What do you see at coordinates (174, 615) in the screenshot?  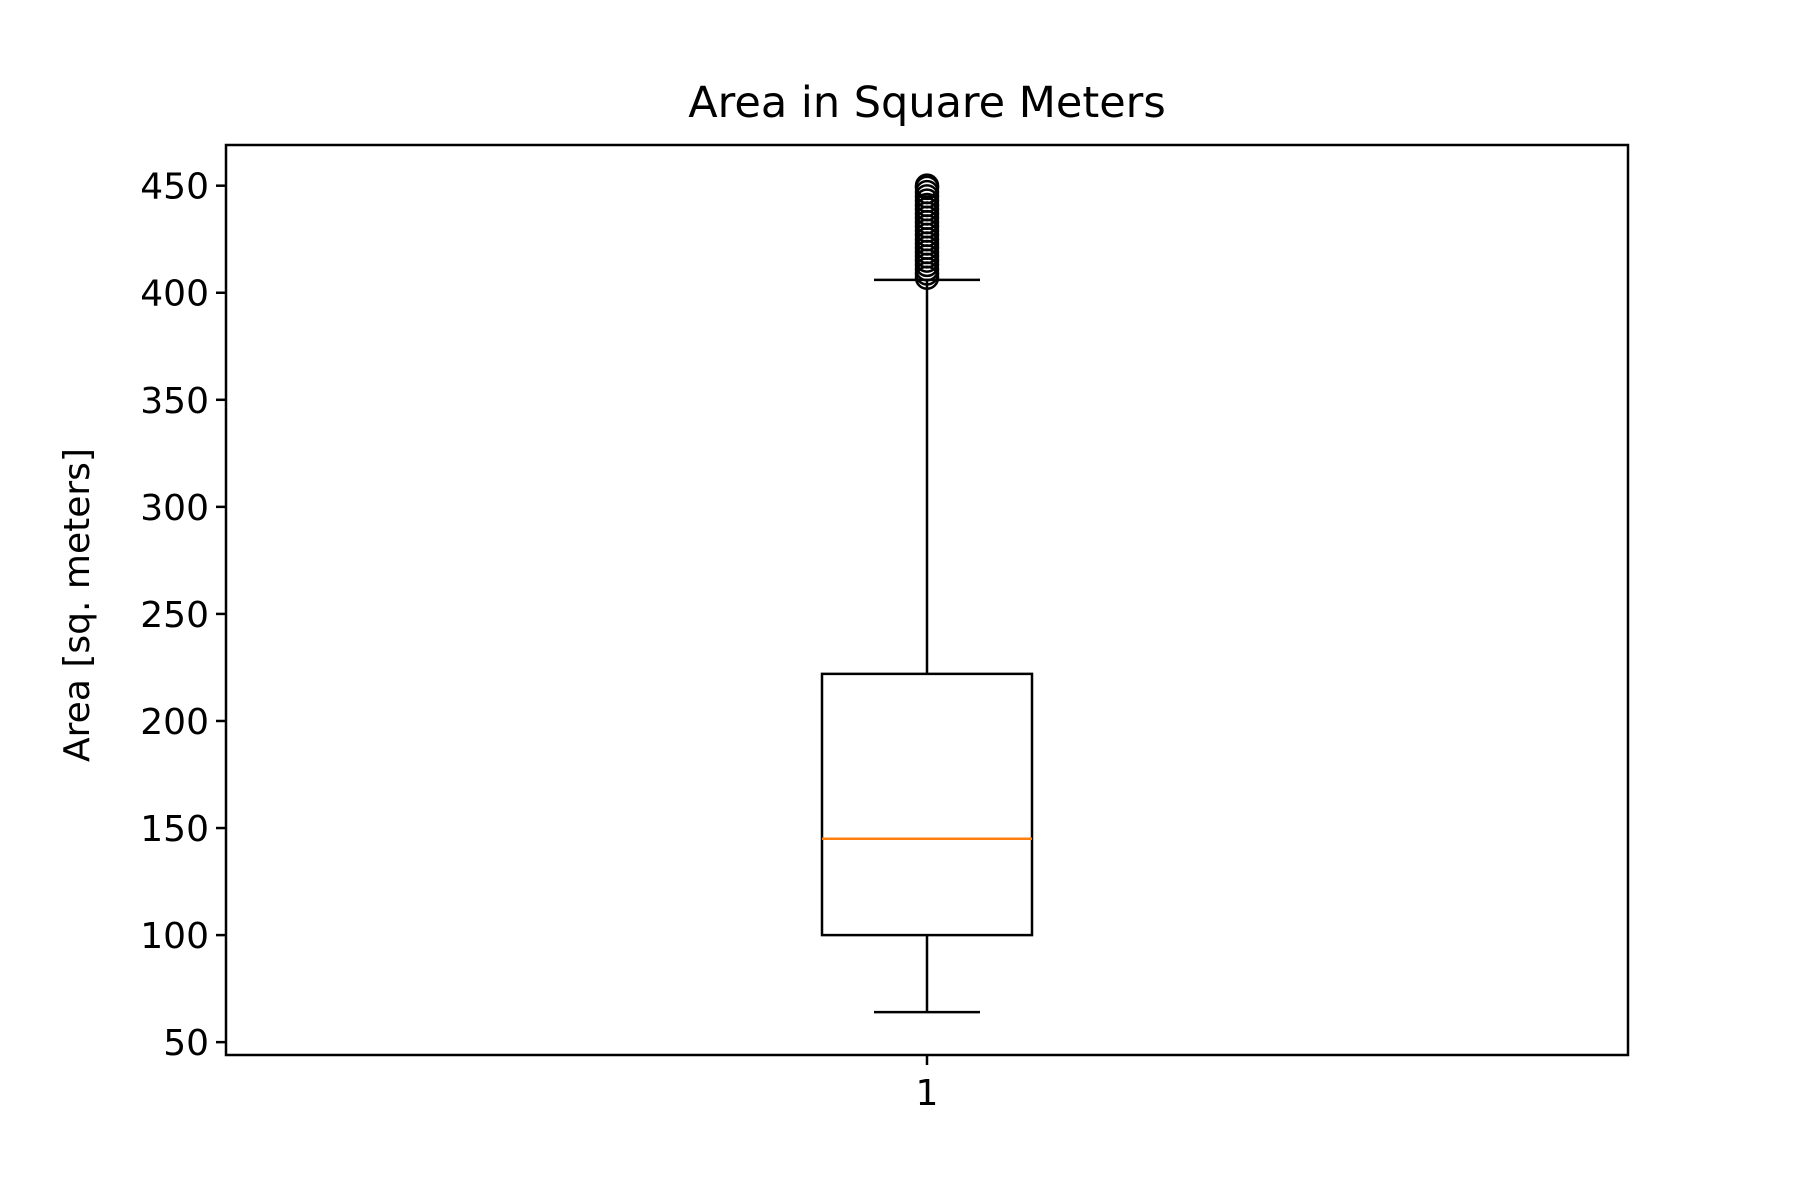 I see `y-tick-label-250: 250` at bounding box center [174, 615].